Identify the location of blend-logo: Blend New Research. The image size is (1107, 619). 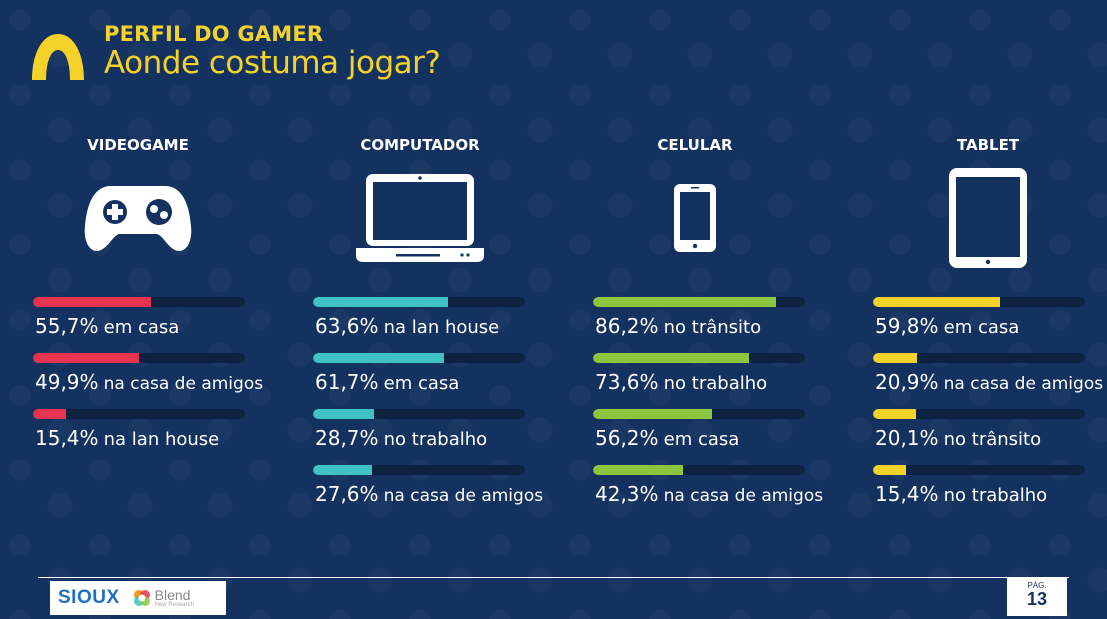
(163, 598).